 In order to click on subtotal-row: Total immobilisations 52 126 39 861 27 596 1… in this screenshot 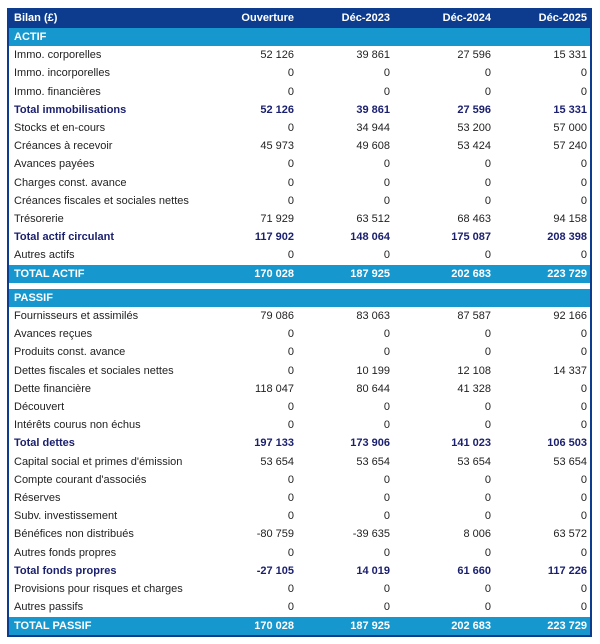, I will do `click(299, 110)`.